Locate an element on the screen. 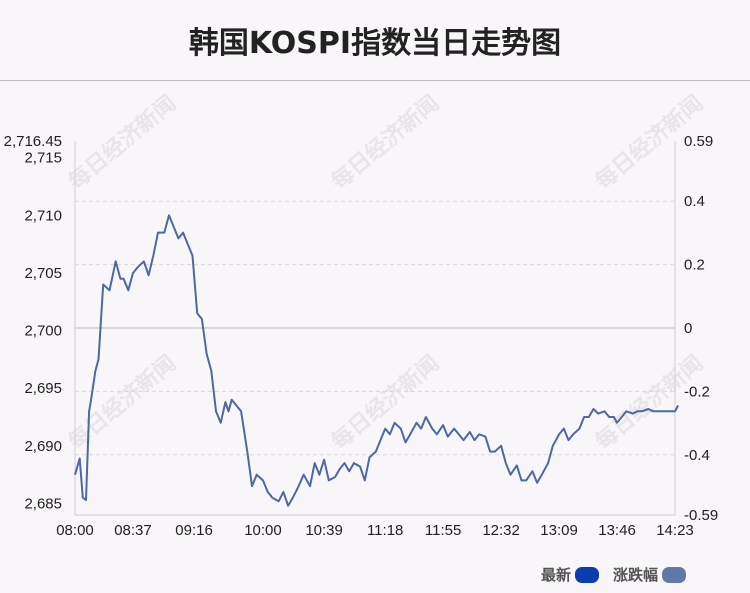  legend: 最新 涨跌幅 is located at coordinates (606, 574).